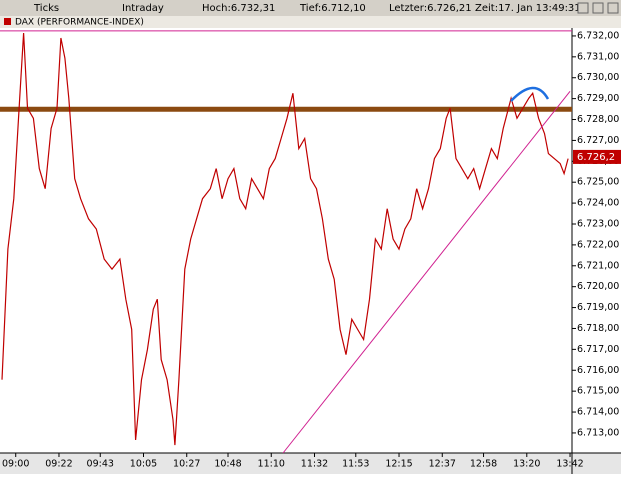 The image size is (621, 478). What do you see at coordinates (355, 464) in the screenshot?
I see `x-tick-label: 11:53` at bounding box center [355, 464].